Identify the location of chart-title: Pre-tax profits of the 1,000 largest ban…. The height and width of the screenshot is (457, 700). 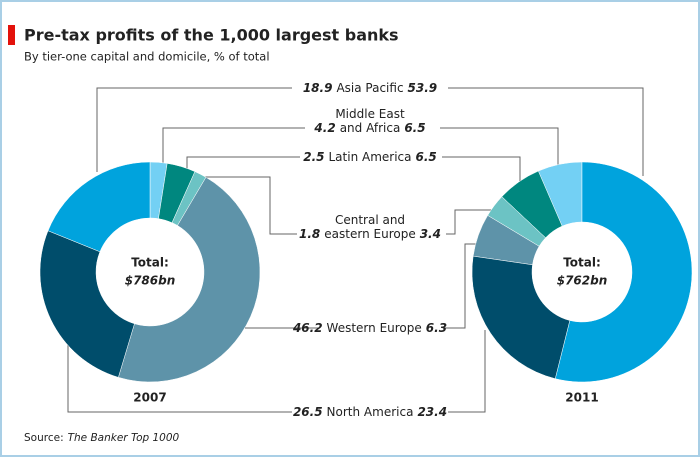
(211, 35).